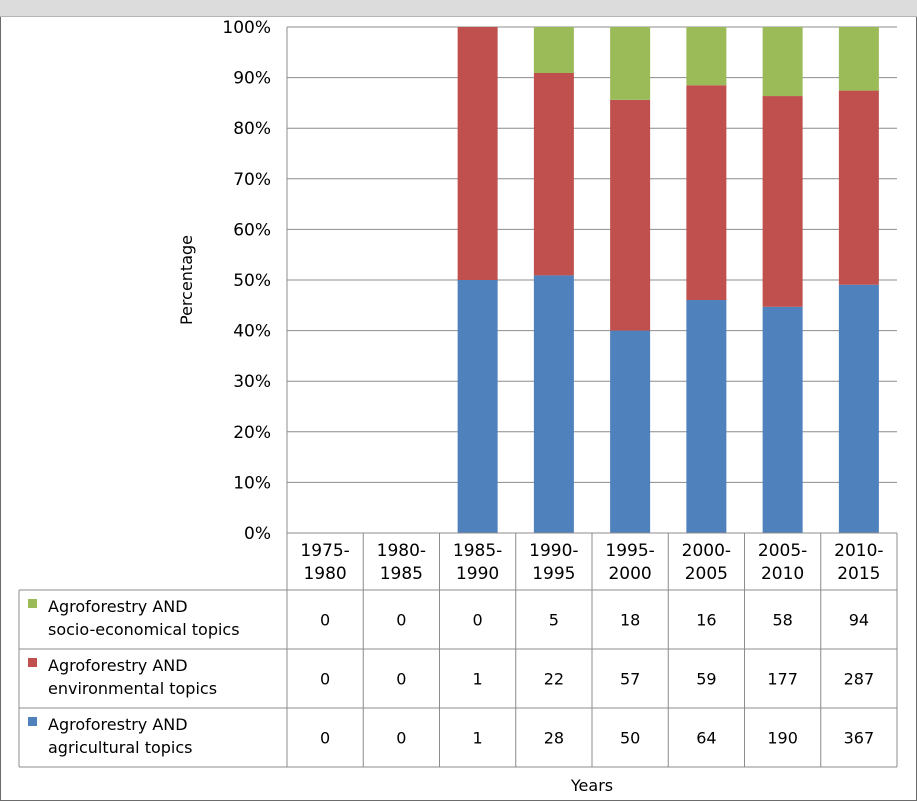 The height and width of the screenshot is (802, 917). Describe the element at coordinates (553, 574) in the screenshot. I see `category-label: 1995` at that location.